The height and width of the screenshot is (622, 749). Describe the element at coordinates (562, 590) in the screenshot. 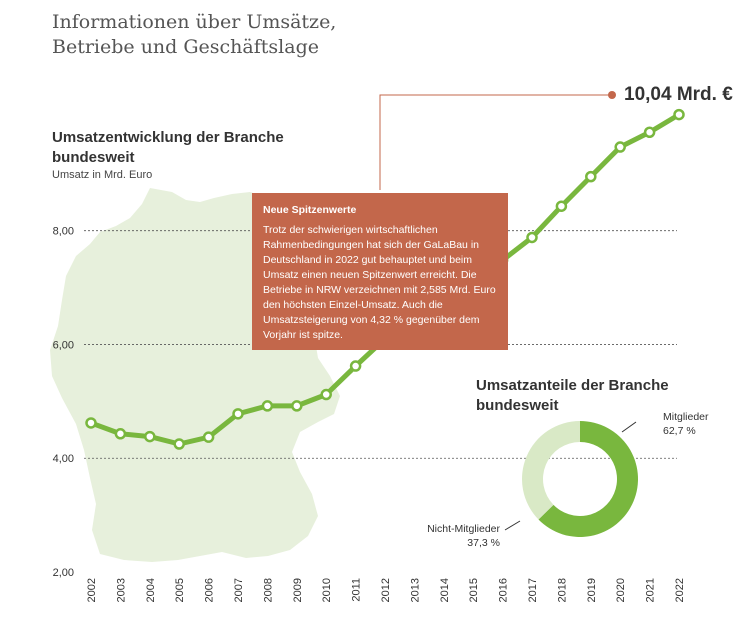

I see `x-tick-label: 2018` at that location.